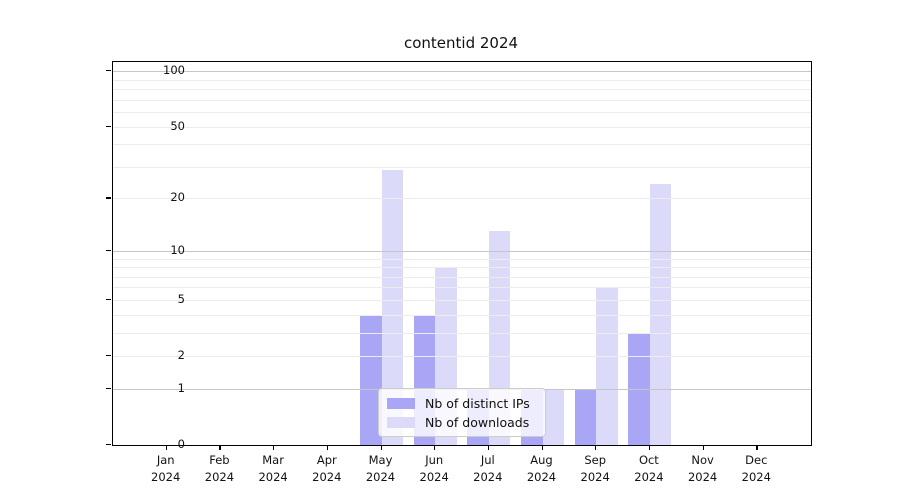  What do you see at coordinates (553, 416) in the screenshot?
I see `bar-aug-downloads` at bounding box center [553, 416].